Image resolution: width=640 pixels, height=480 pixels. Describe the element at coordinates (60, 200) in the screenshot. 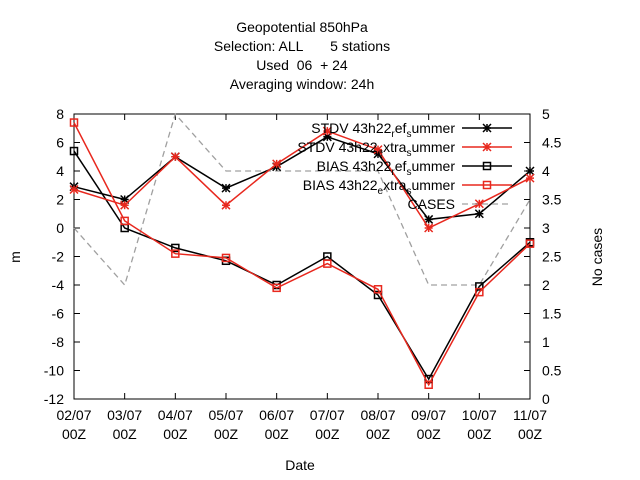

I see `y-tick-label: 2` at that location.